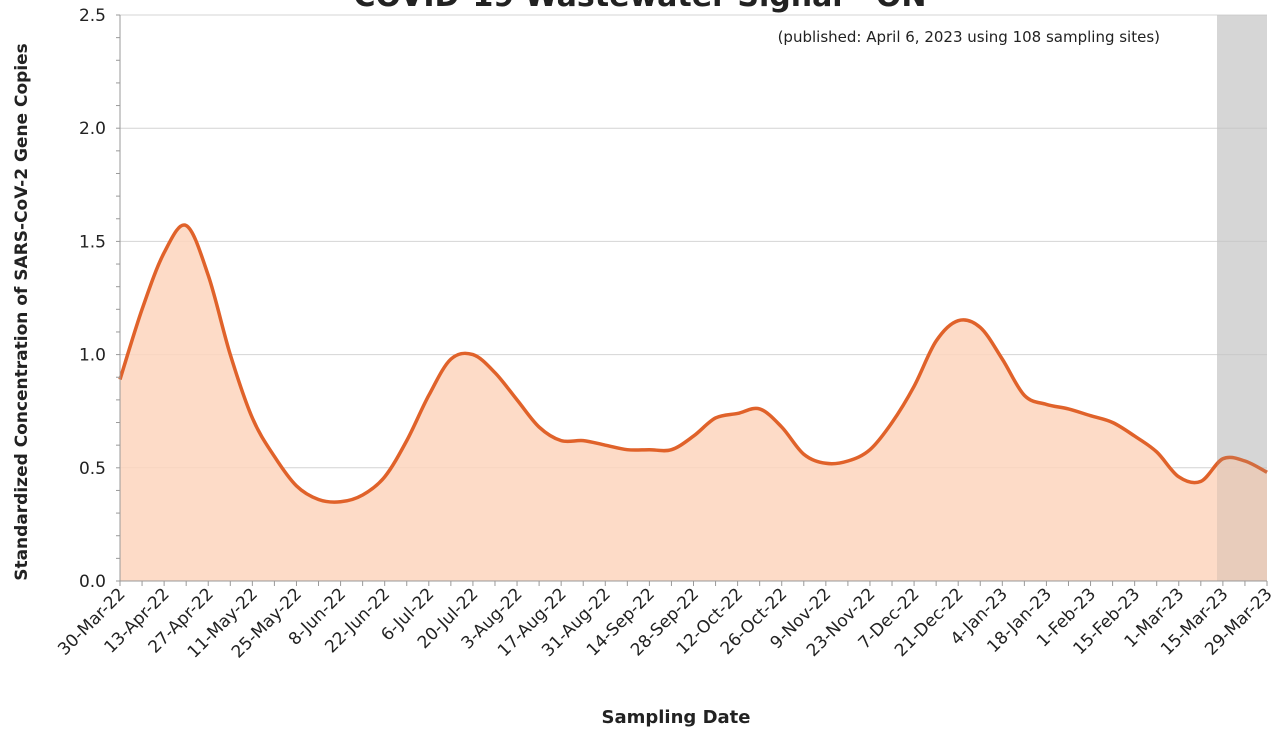 This screenshot has height=734, width=1274. I want to click on y-tick-label: 0.5, so click(92, 469).